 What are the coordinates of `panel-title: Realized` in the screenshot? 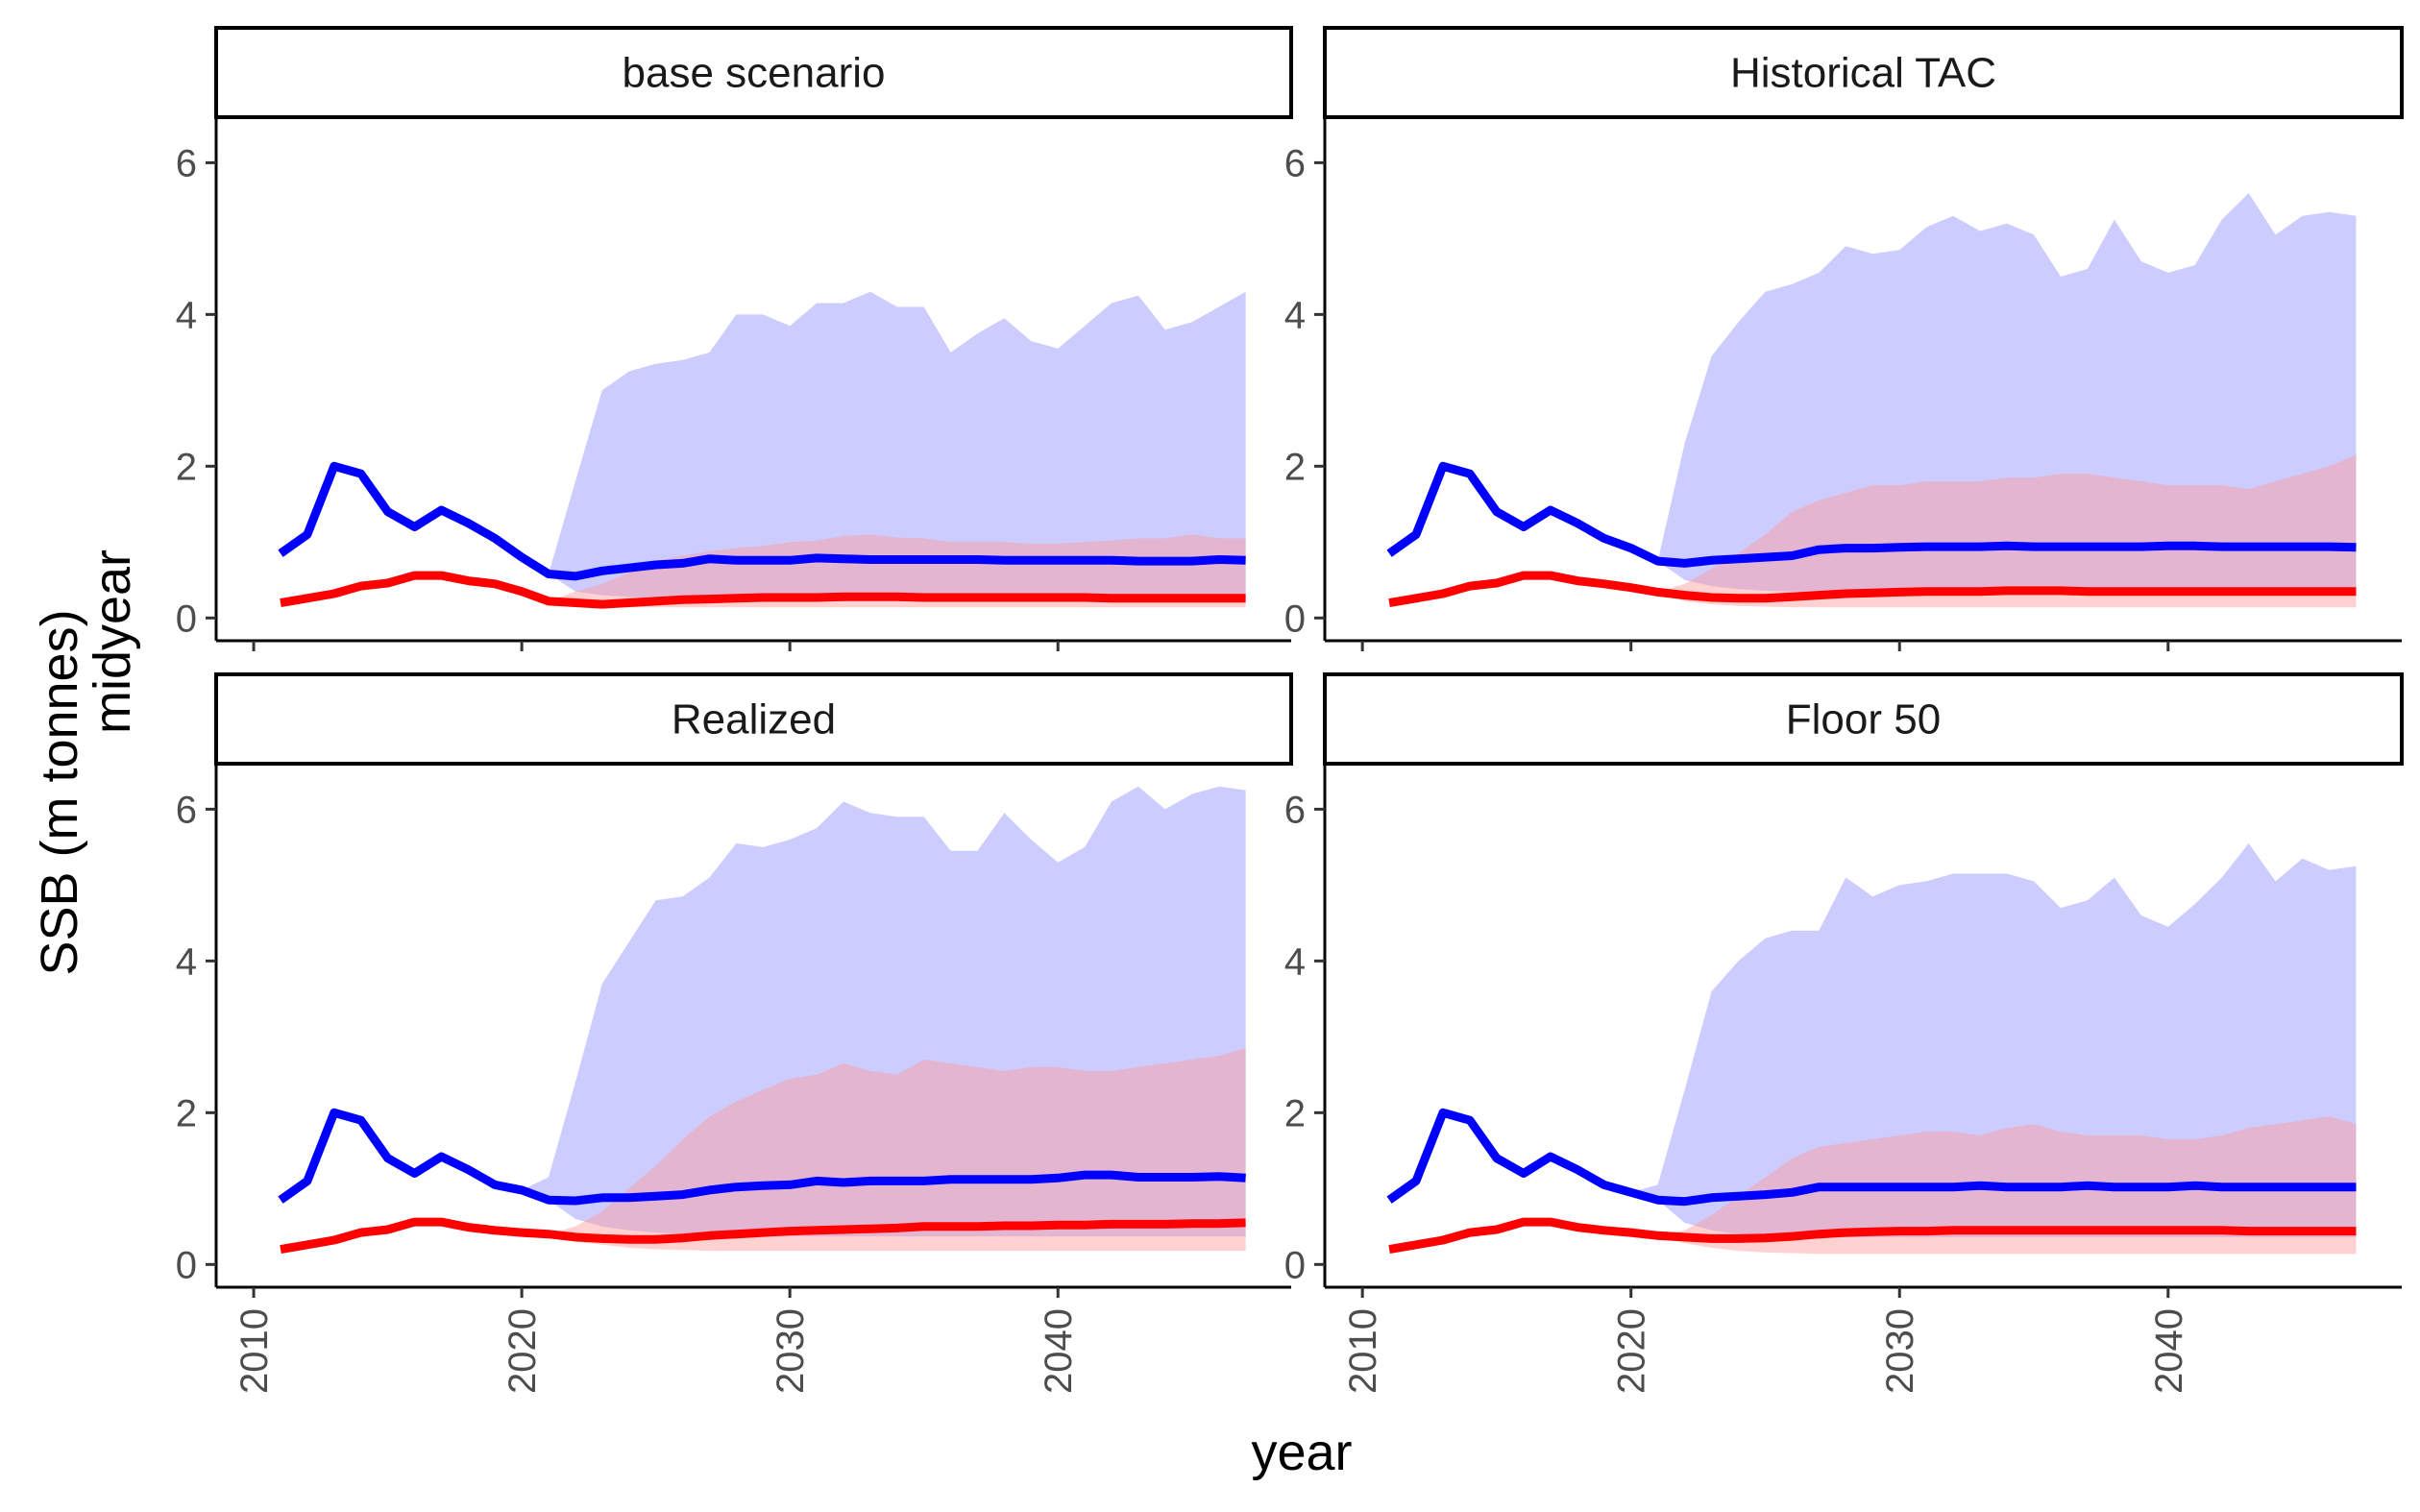 It's located at (754, 720).